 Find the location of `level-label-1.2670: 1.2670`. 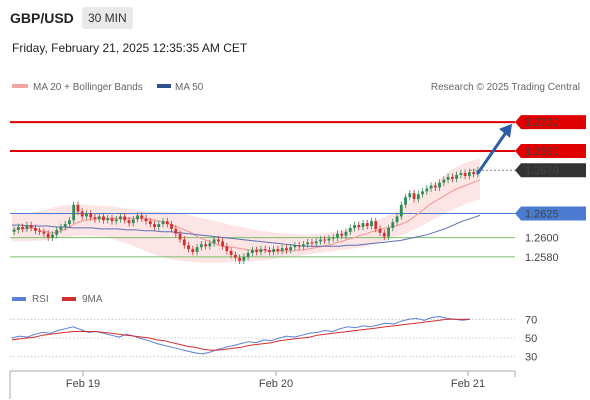

level-label-1.2670: 1.2670 is located at coordinates (542, 171).